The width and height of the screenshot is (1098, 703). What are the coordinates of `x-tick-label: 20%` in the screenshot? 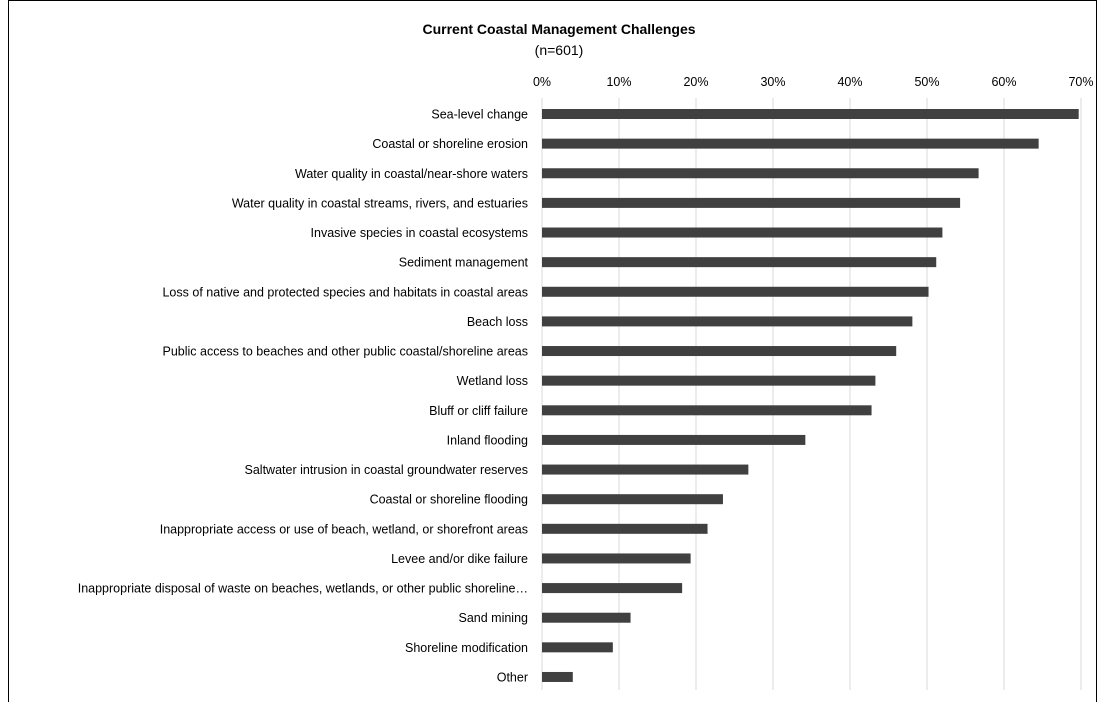 It's located at (695, 82).